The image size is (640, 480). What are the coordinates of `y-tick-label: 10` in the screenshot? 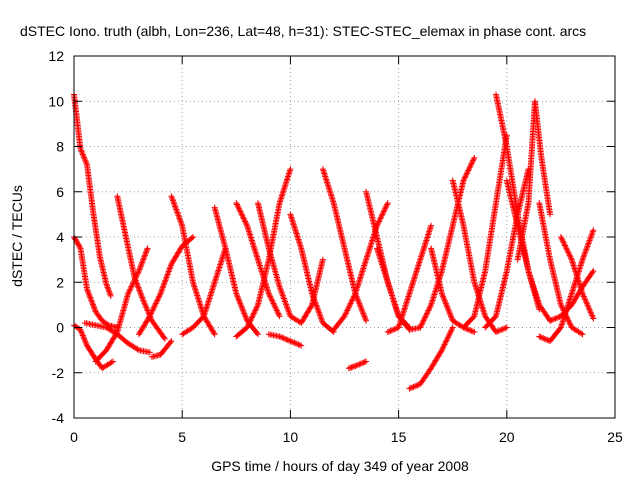 It's located at (56, 101).